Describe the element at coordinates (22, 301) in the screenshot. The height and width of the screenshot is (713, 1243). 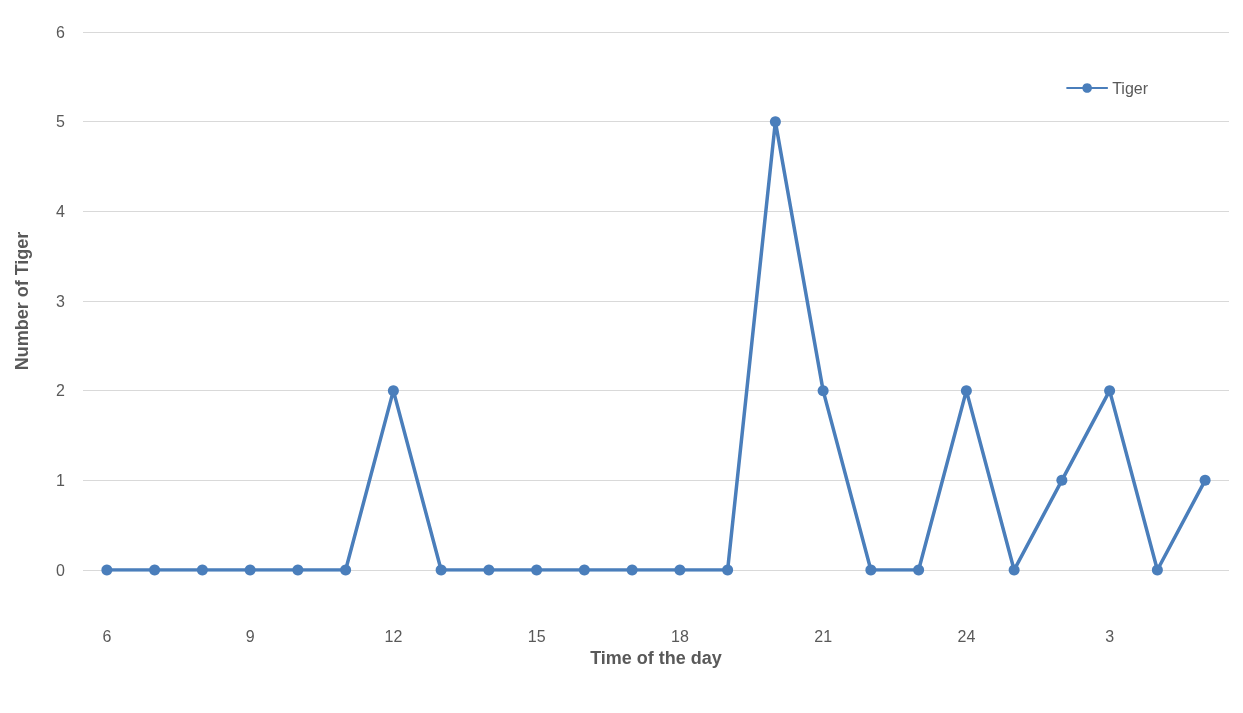
I see `y-axis-title: Number of Tiger` at that location.